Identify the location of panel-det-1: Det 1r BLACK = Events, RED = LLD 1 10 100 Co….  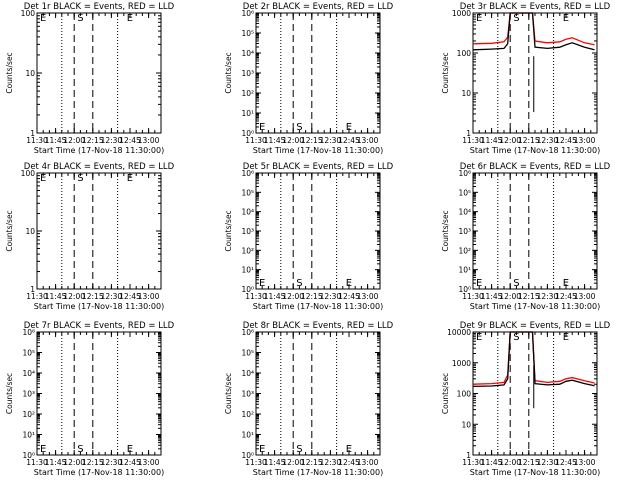
(90, 78).